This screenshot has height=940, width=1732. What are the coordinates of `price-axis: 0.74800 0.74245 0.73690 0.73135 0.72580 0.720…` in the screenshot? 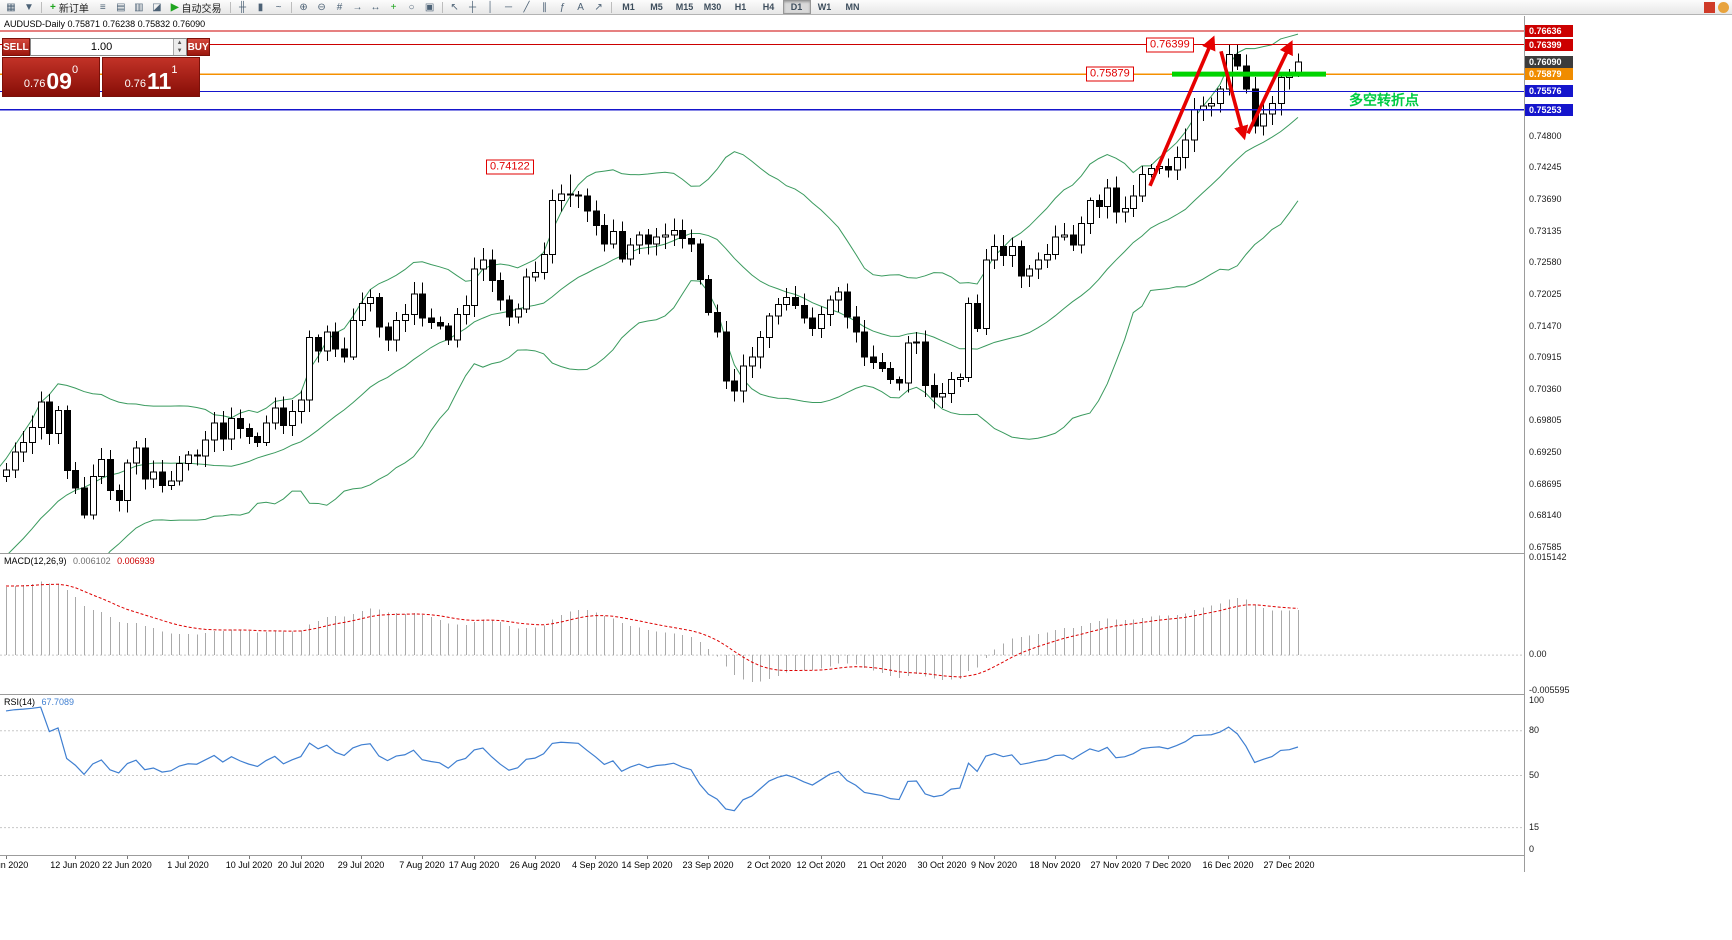 It's located at (1628, 444).